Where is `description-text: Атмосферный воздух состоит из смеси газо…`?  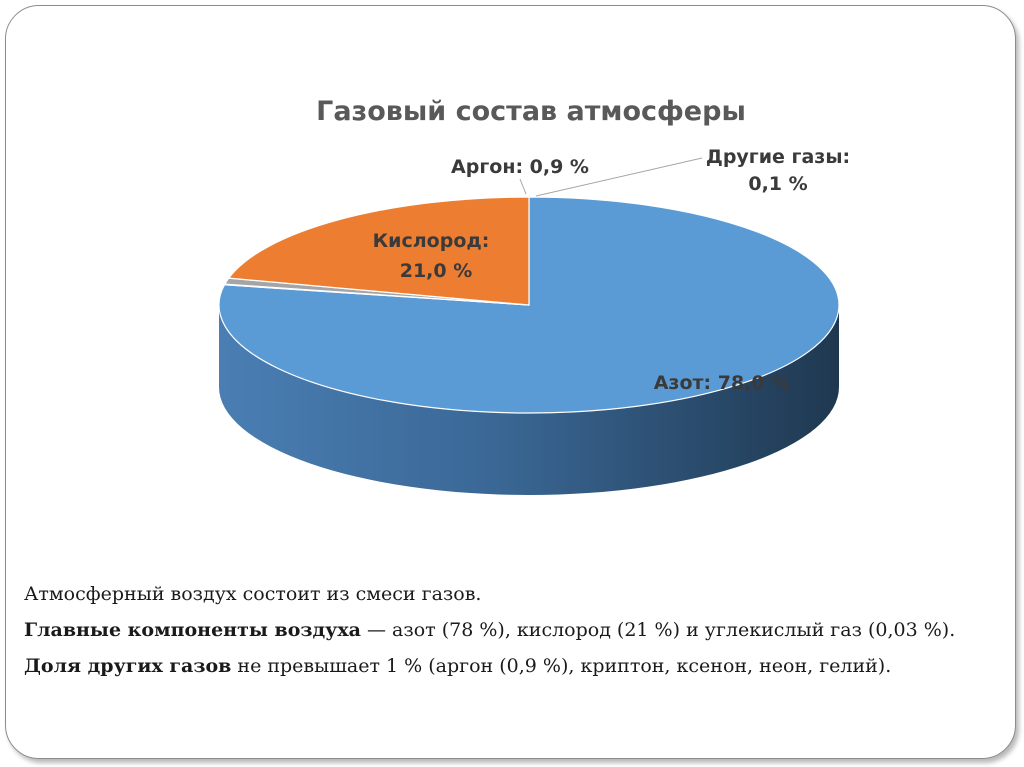
description-text: Атмосферный воздух состоит из смеси газо… is located at coordinates (504, 634).